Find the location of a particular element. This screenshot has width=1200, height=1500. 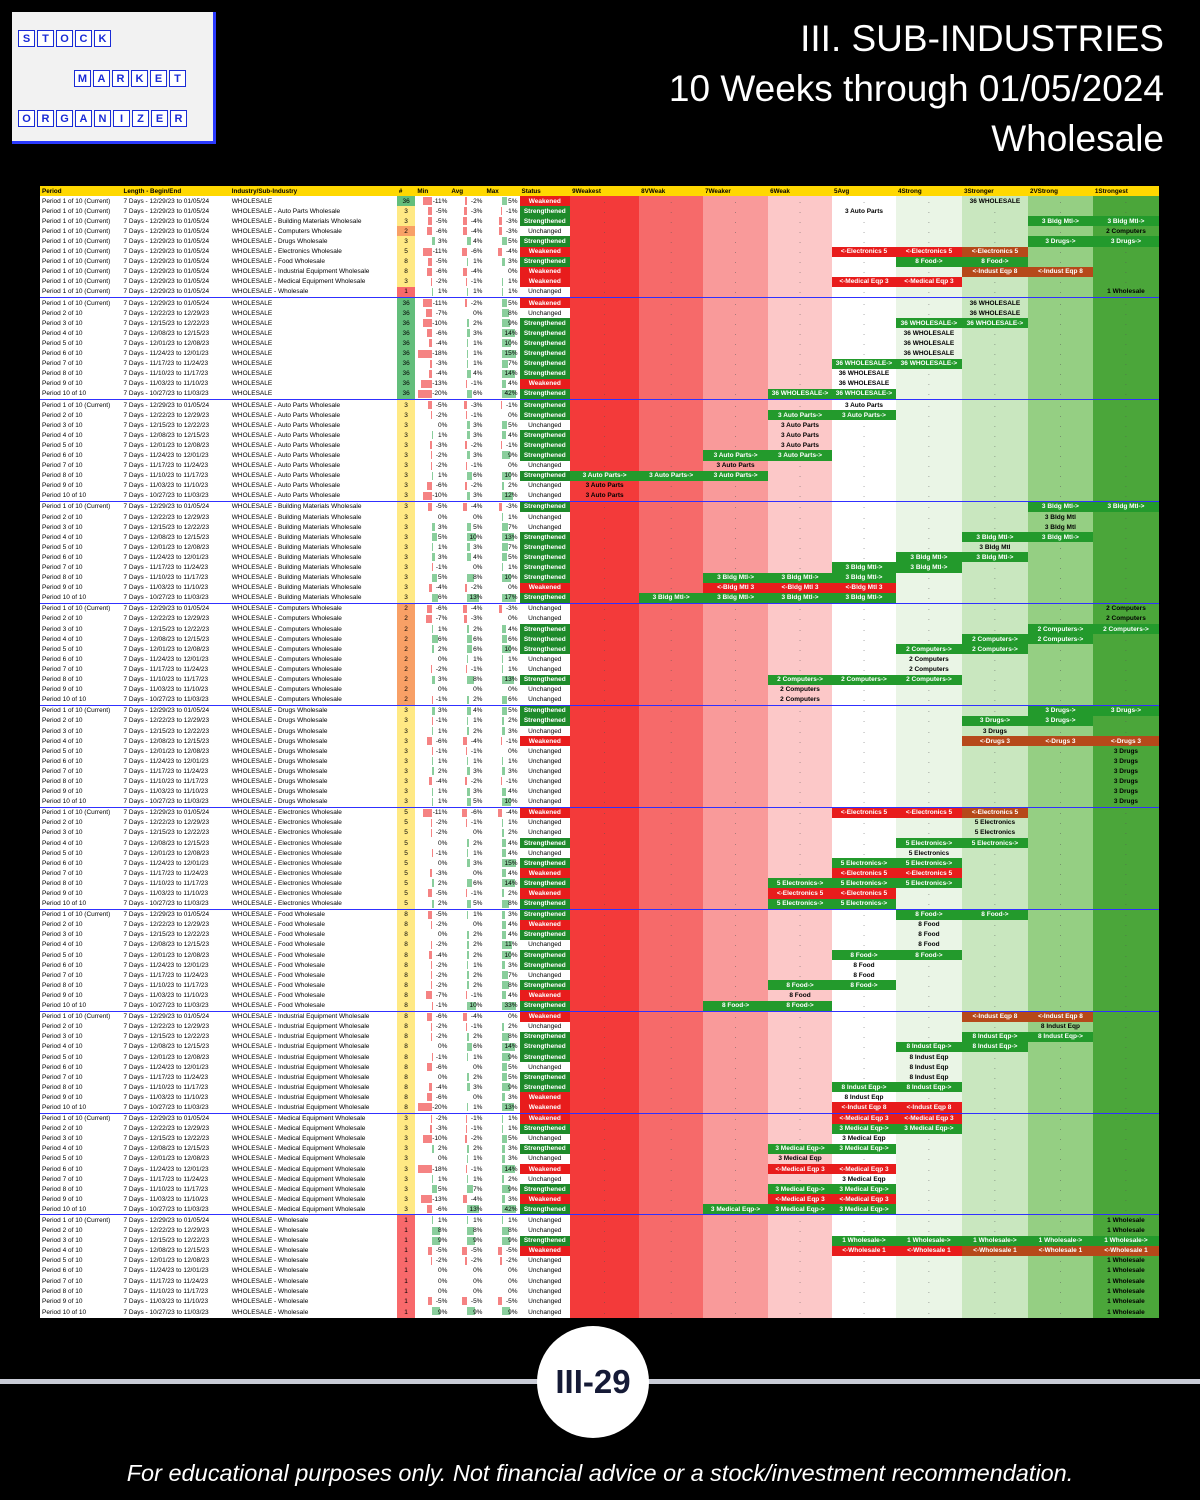

column-header: # is located at coordinates (406, 191).